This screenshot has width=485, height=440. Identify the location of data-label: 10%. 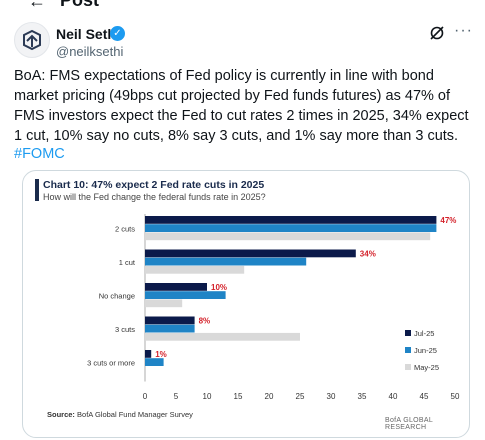
(219, 287).